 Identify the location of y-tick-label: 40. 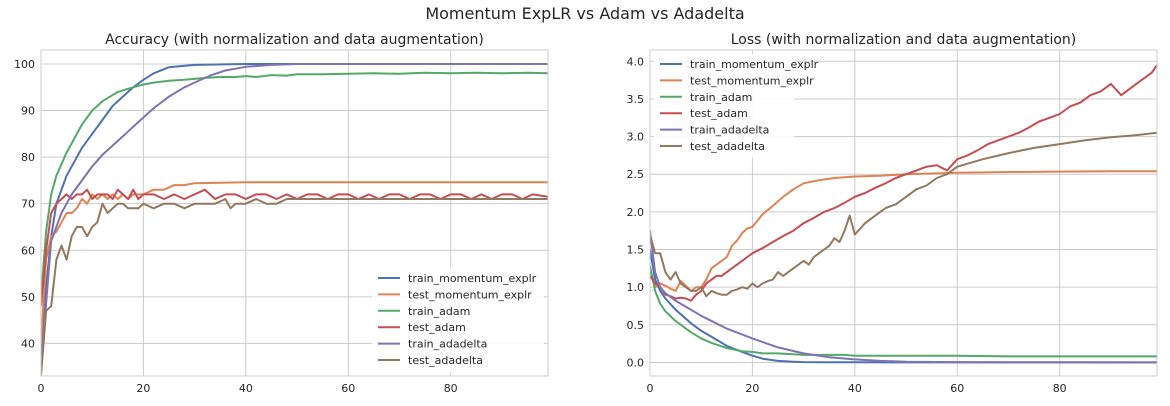
(28, 343).